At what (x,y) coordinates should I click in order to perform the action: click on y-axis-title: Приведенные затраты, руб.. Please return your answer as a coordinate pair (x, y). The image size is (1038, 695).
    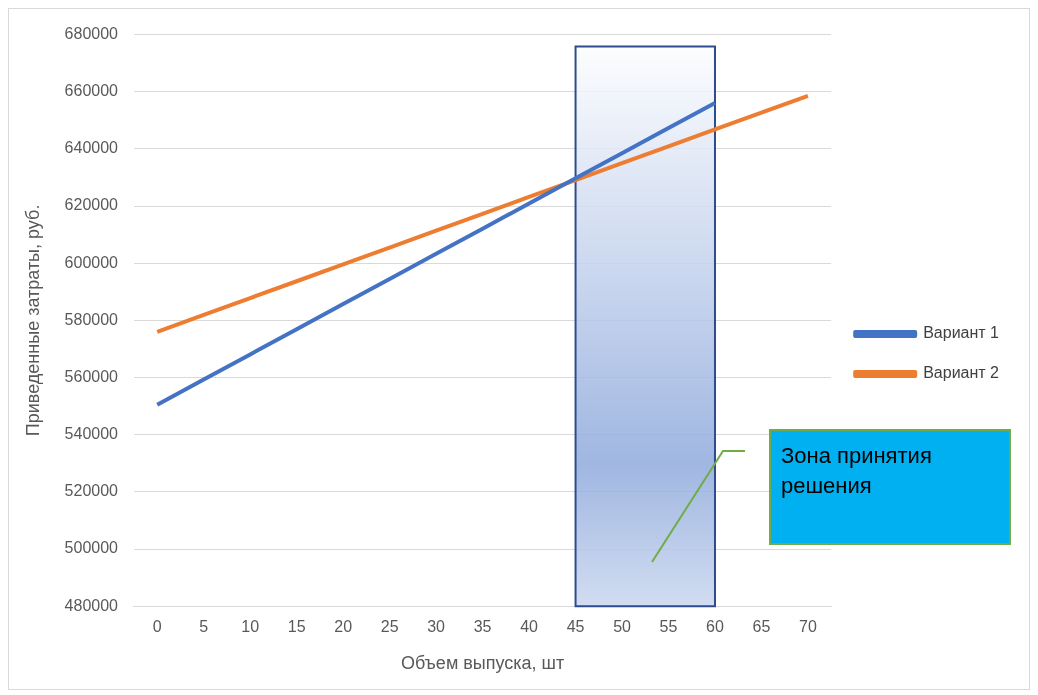
    Looking at the image, I should click on (32, 320).